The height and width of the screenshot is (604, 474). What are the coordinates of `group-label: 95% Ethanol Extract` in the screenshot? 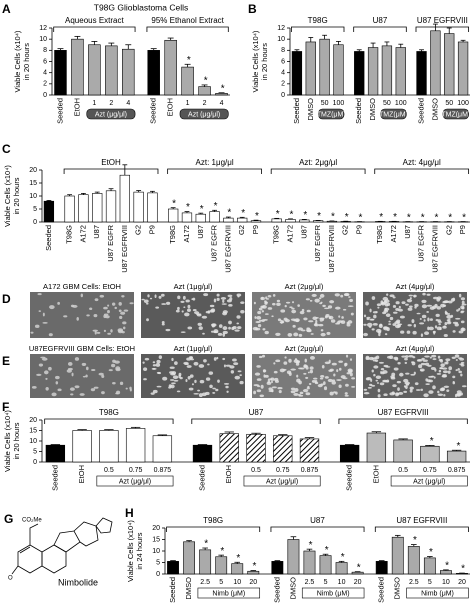 It's located at (187, 20).